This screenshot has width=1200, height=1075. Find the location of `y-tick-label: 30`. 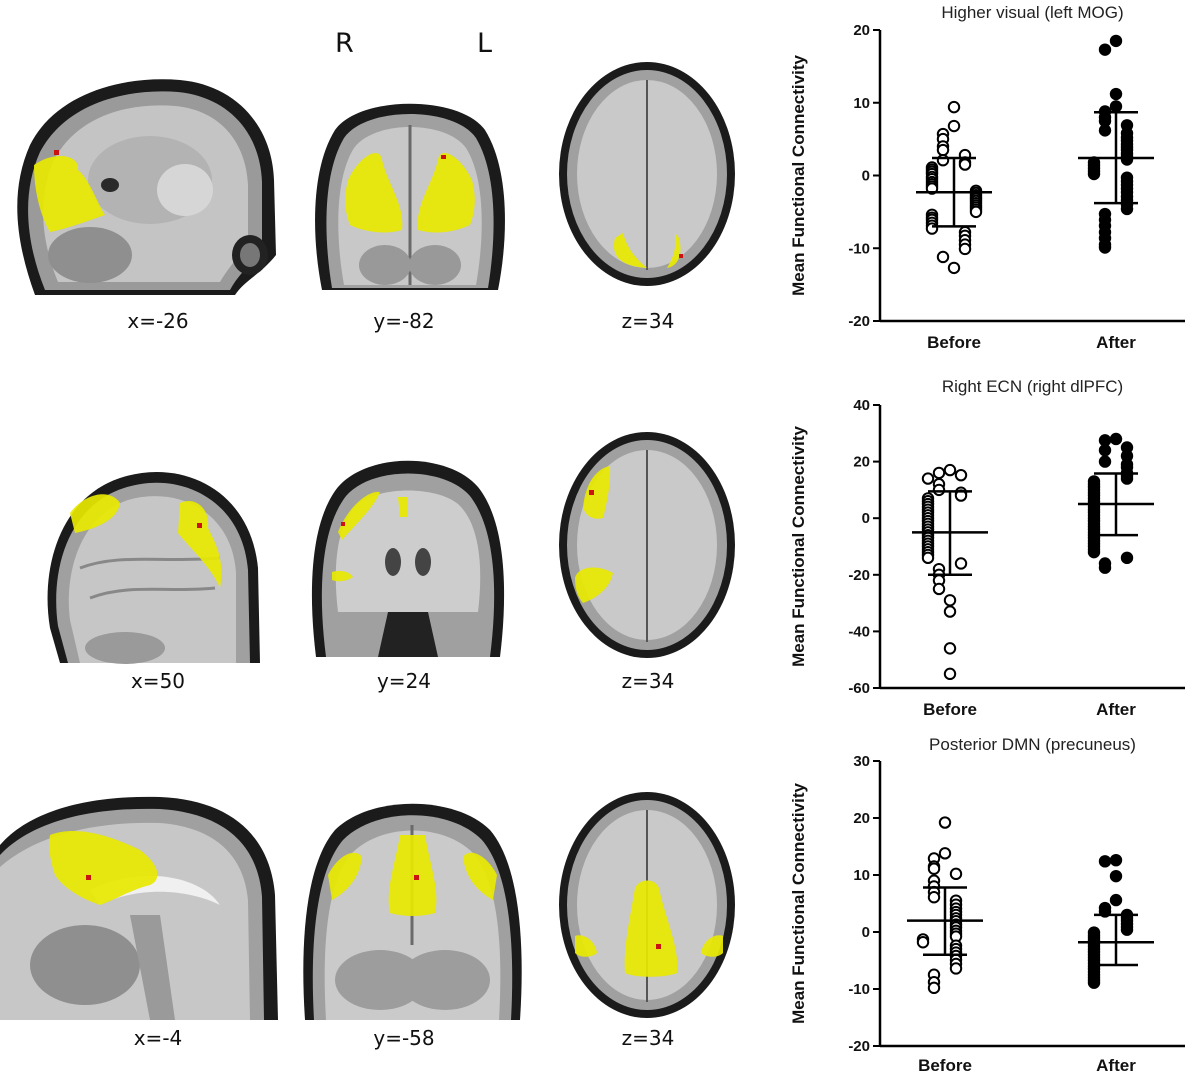

y-tick-label: 30 is located at coordinates (861, 761).